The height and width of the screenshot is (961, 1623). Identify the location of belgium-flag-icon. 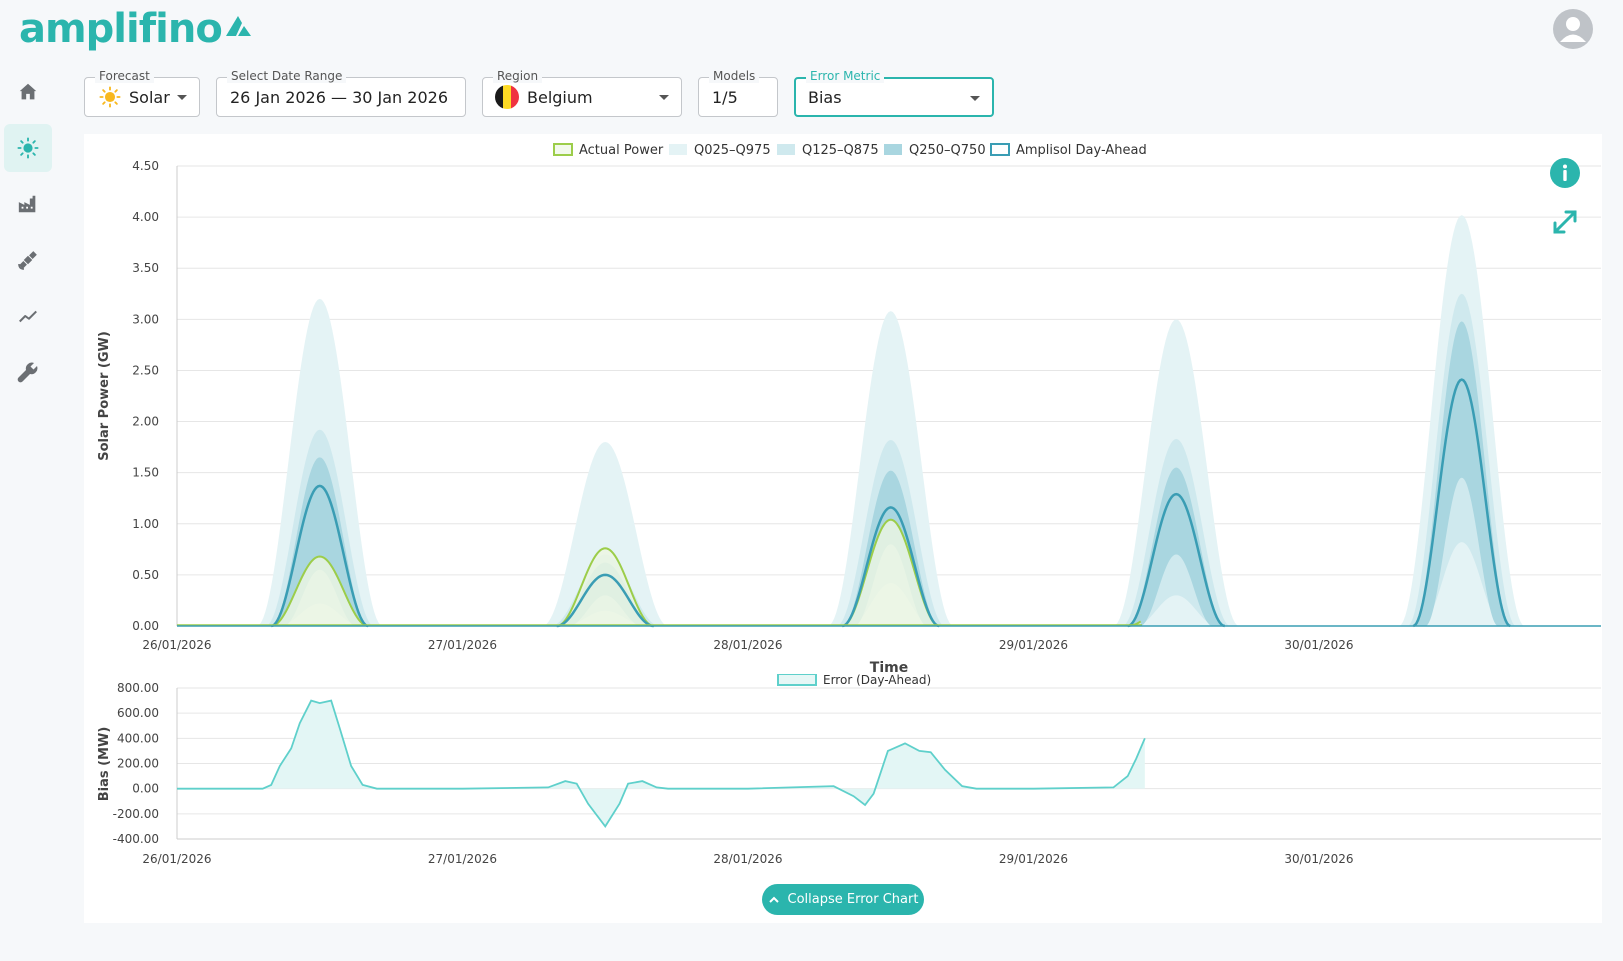
(507, 97).